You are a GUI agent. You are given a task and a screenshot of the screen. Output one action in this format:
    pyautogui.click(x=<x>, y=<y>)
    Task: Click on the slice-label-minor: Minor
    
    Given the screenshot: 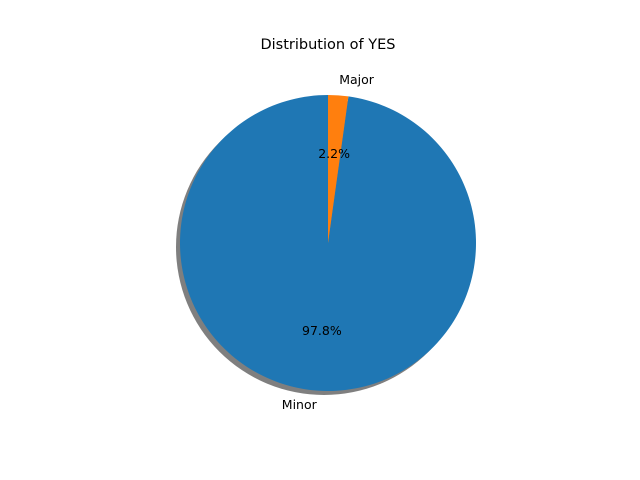 What is the action you would take?
    pyautogui.click(x=300, y=404)
    